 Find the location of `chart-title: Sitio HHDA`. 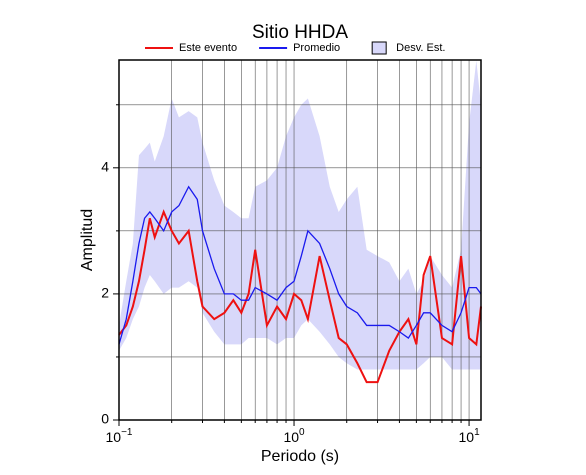

chart-title: Sitio HHDA is located at coordinates (300, 32).